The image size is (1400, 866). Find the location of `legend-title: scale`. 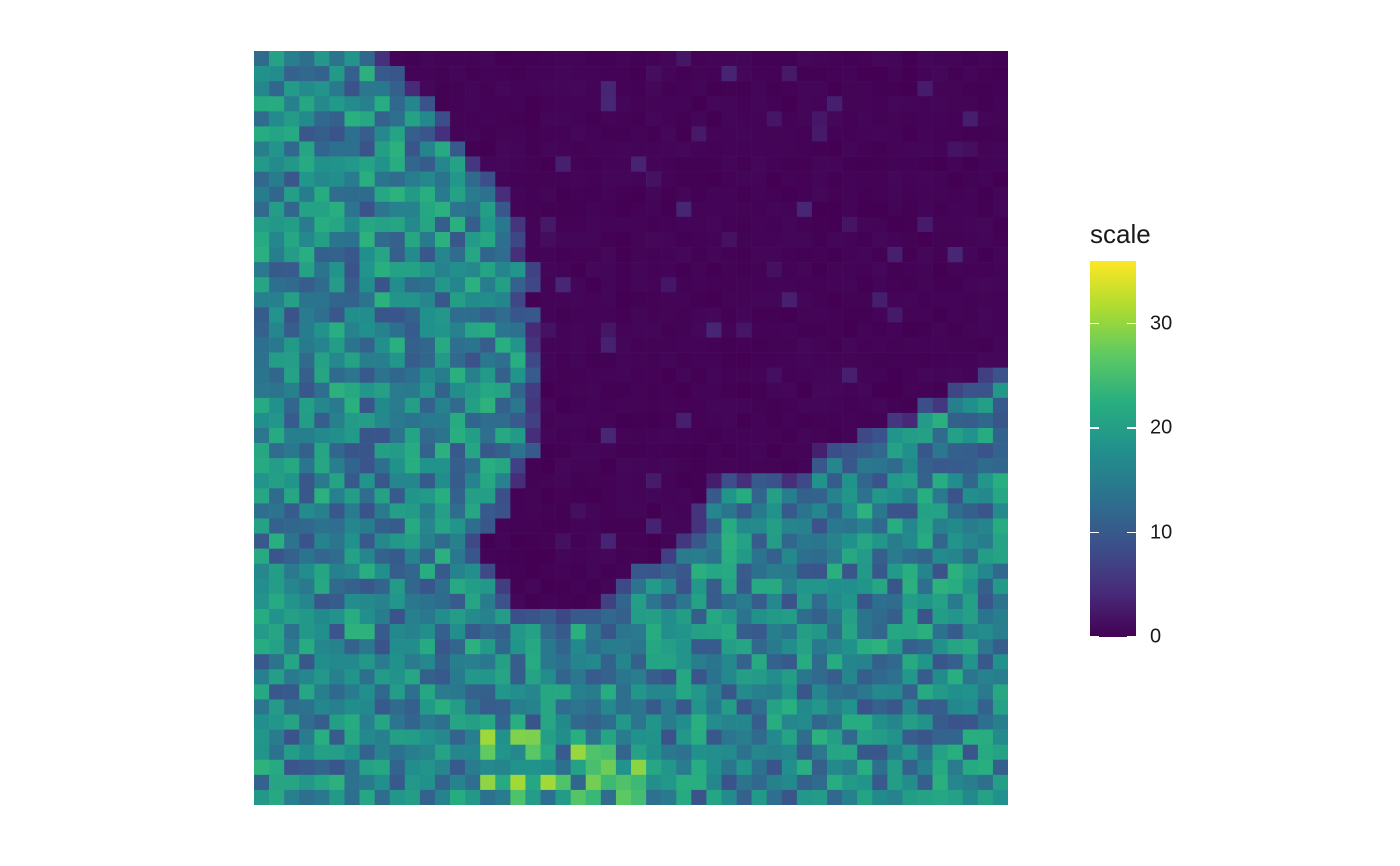

legend-title: scale is located at coordinates (1120, 234).